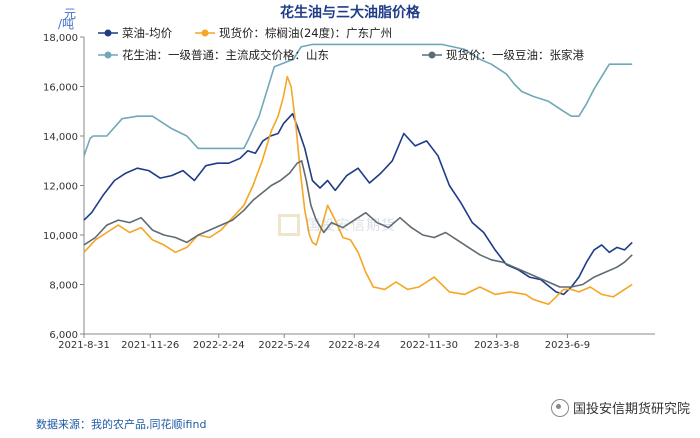 The image size is (700, 438). I want to click on unit-label-bottom: /吨, so click(66, 24).